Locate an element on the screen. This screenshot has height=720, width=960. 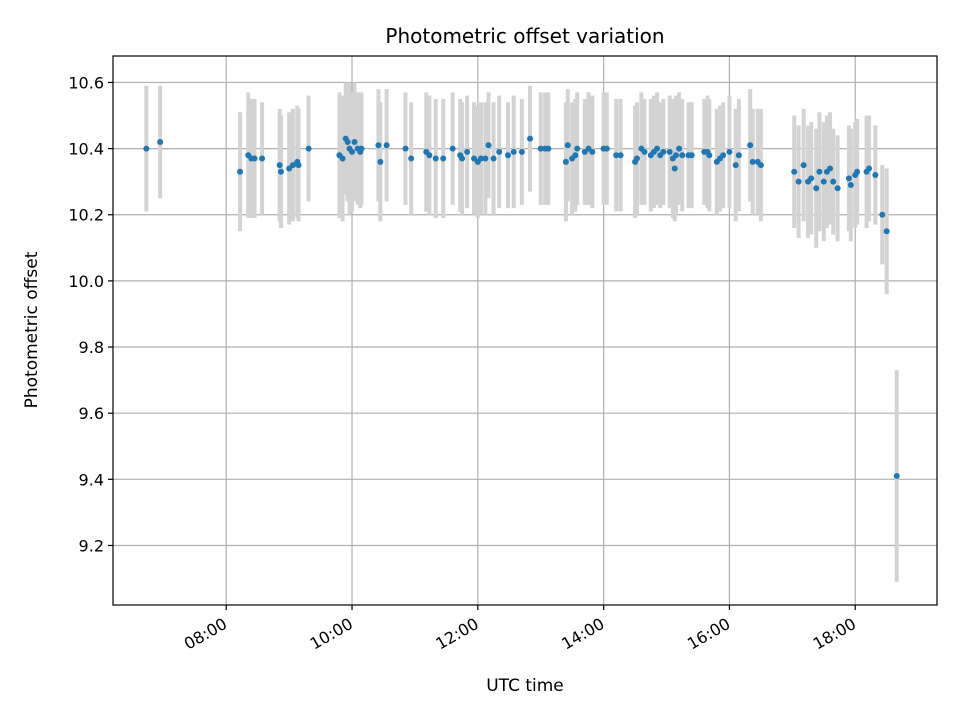
y-tick-label: 10.6 is located at coordinates (86, 82).